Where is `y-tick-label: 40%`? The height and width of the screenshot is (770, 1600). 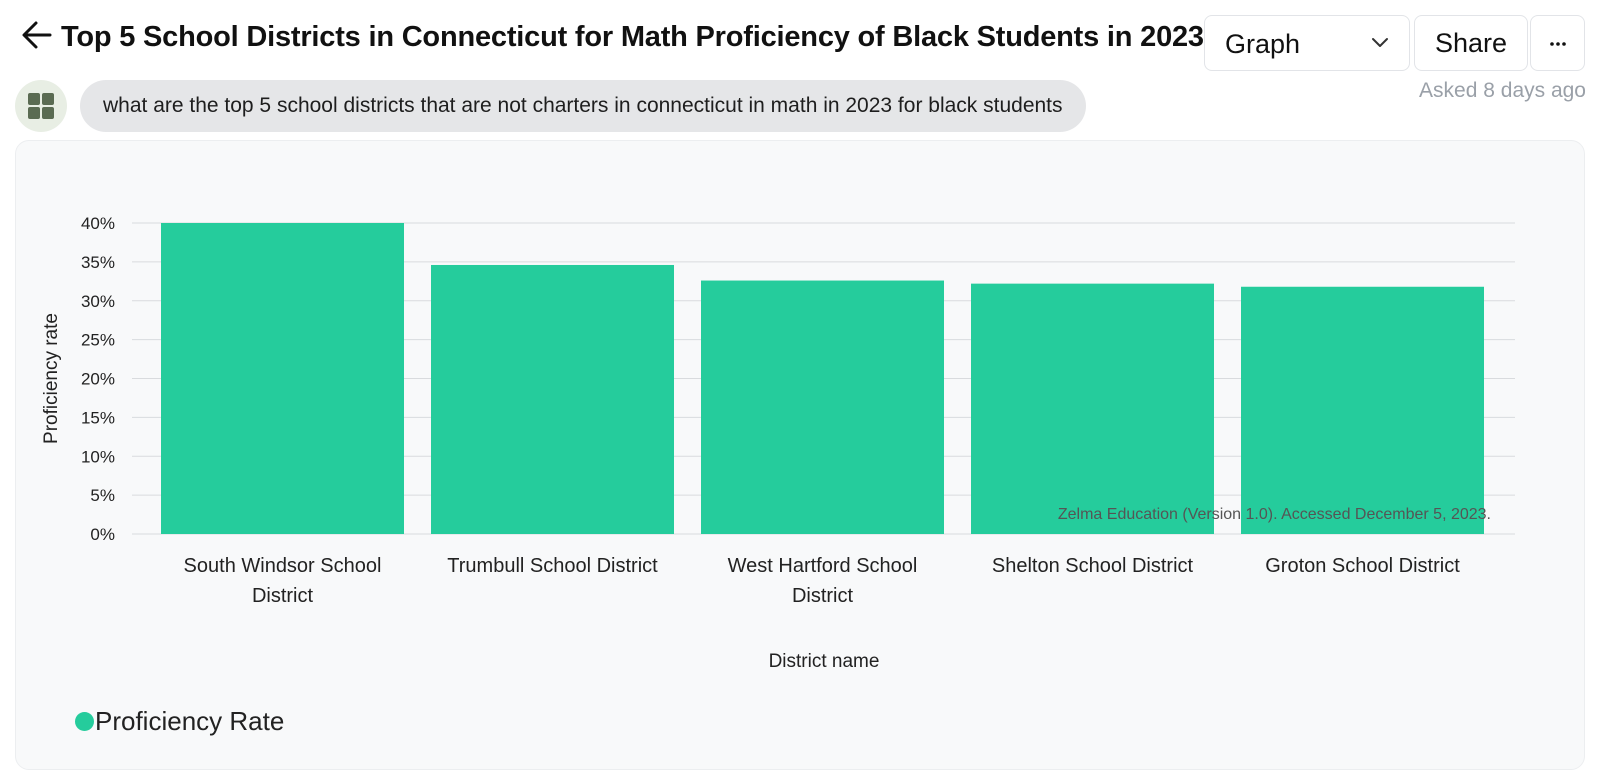
y-tick-label: 40% is located at coordinates (98, 223).